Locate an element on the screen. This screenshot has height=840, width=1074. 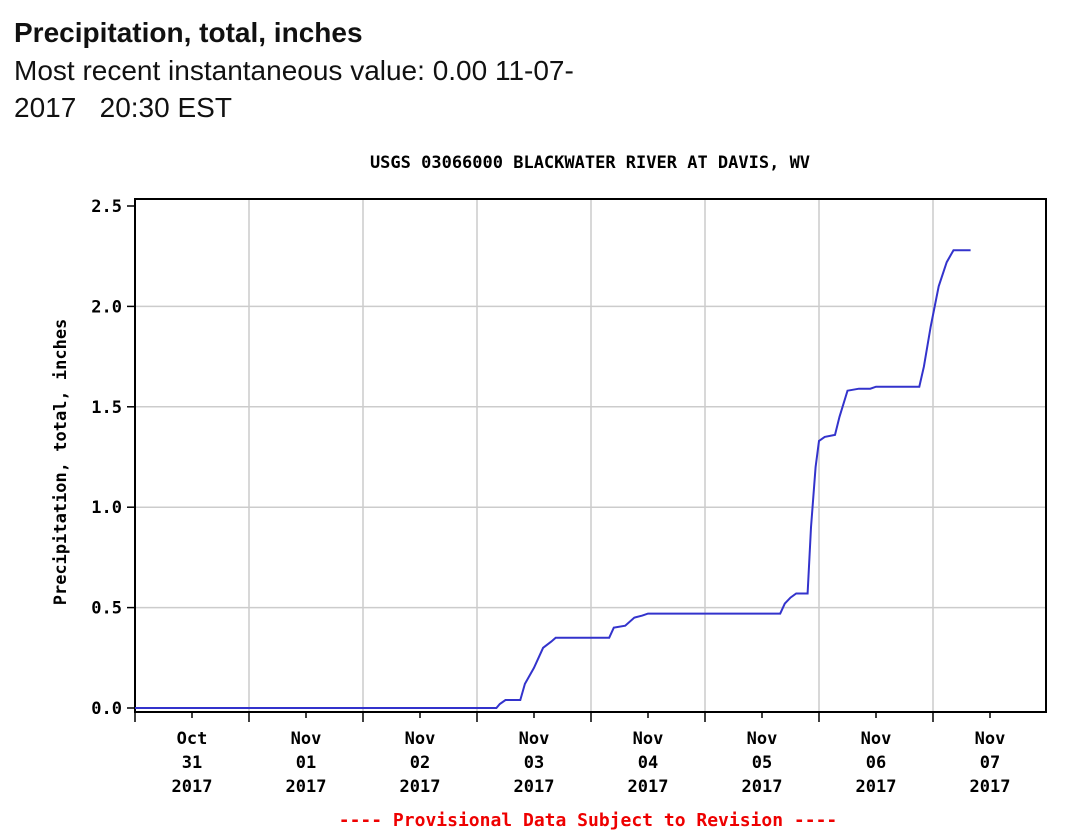
x-tick-label: 31 is located at coordinates (192, 763).